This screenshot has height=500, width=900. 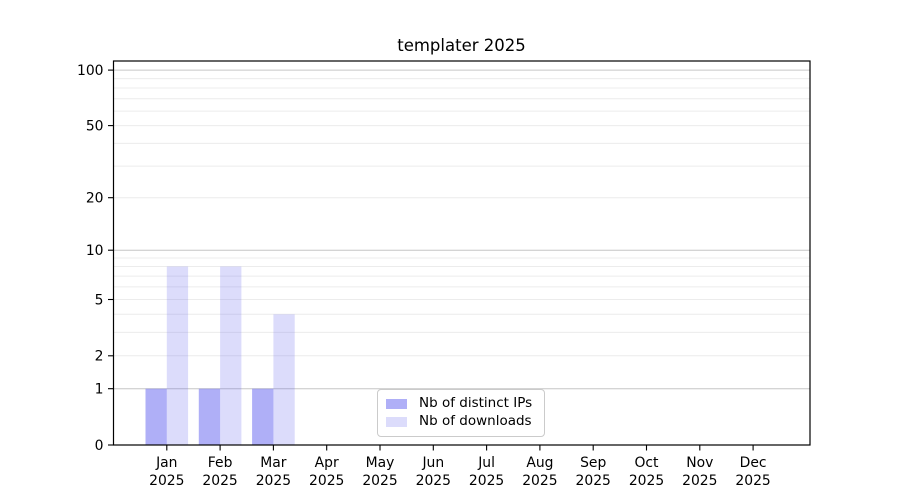 What do you see at coordinates (99, 300) in the screenshot?
I see `y-tick-label: 5` at bounding box center [99, 300].